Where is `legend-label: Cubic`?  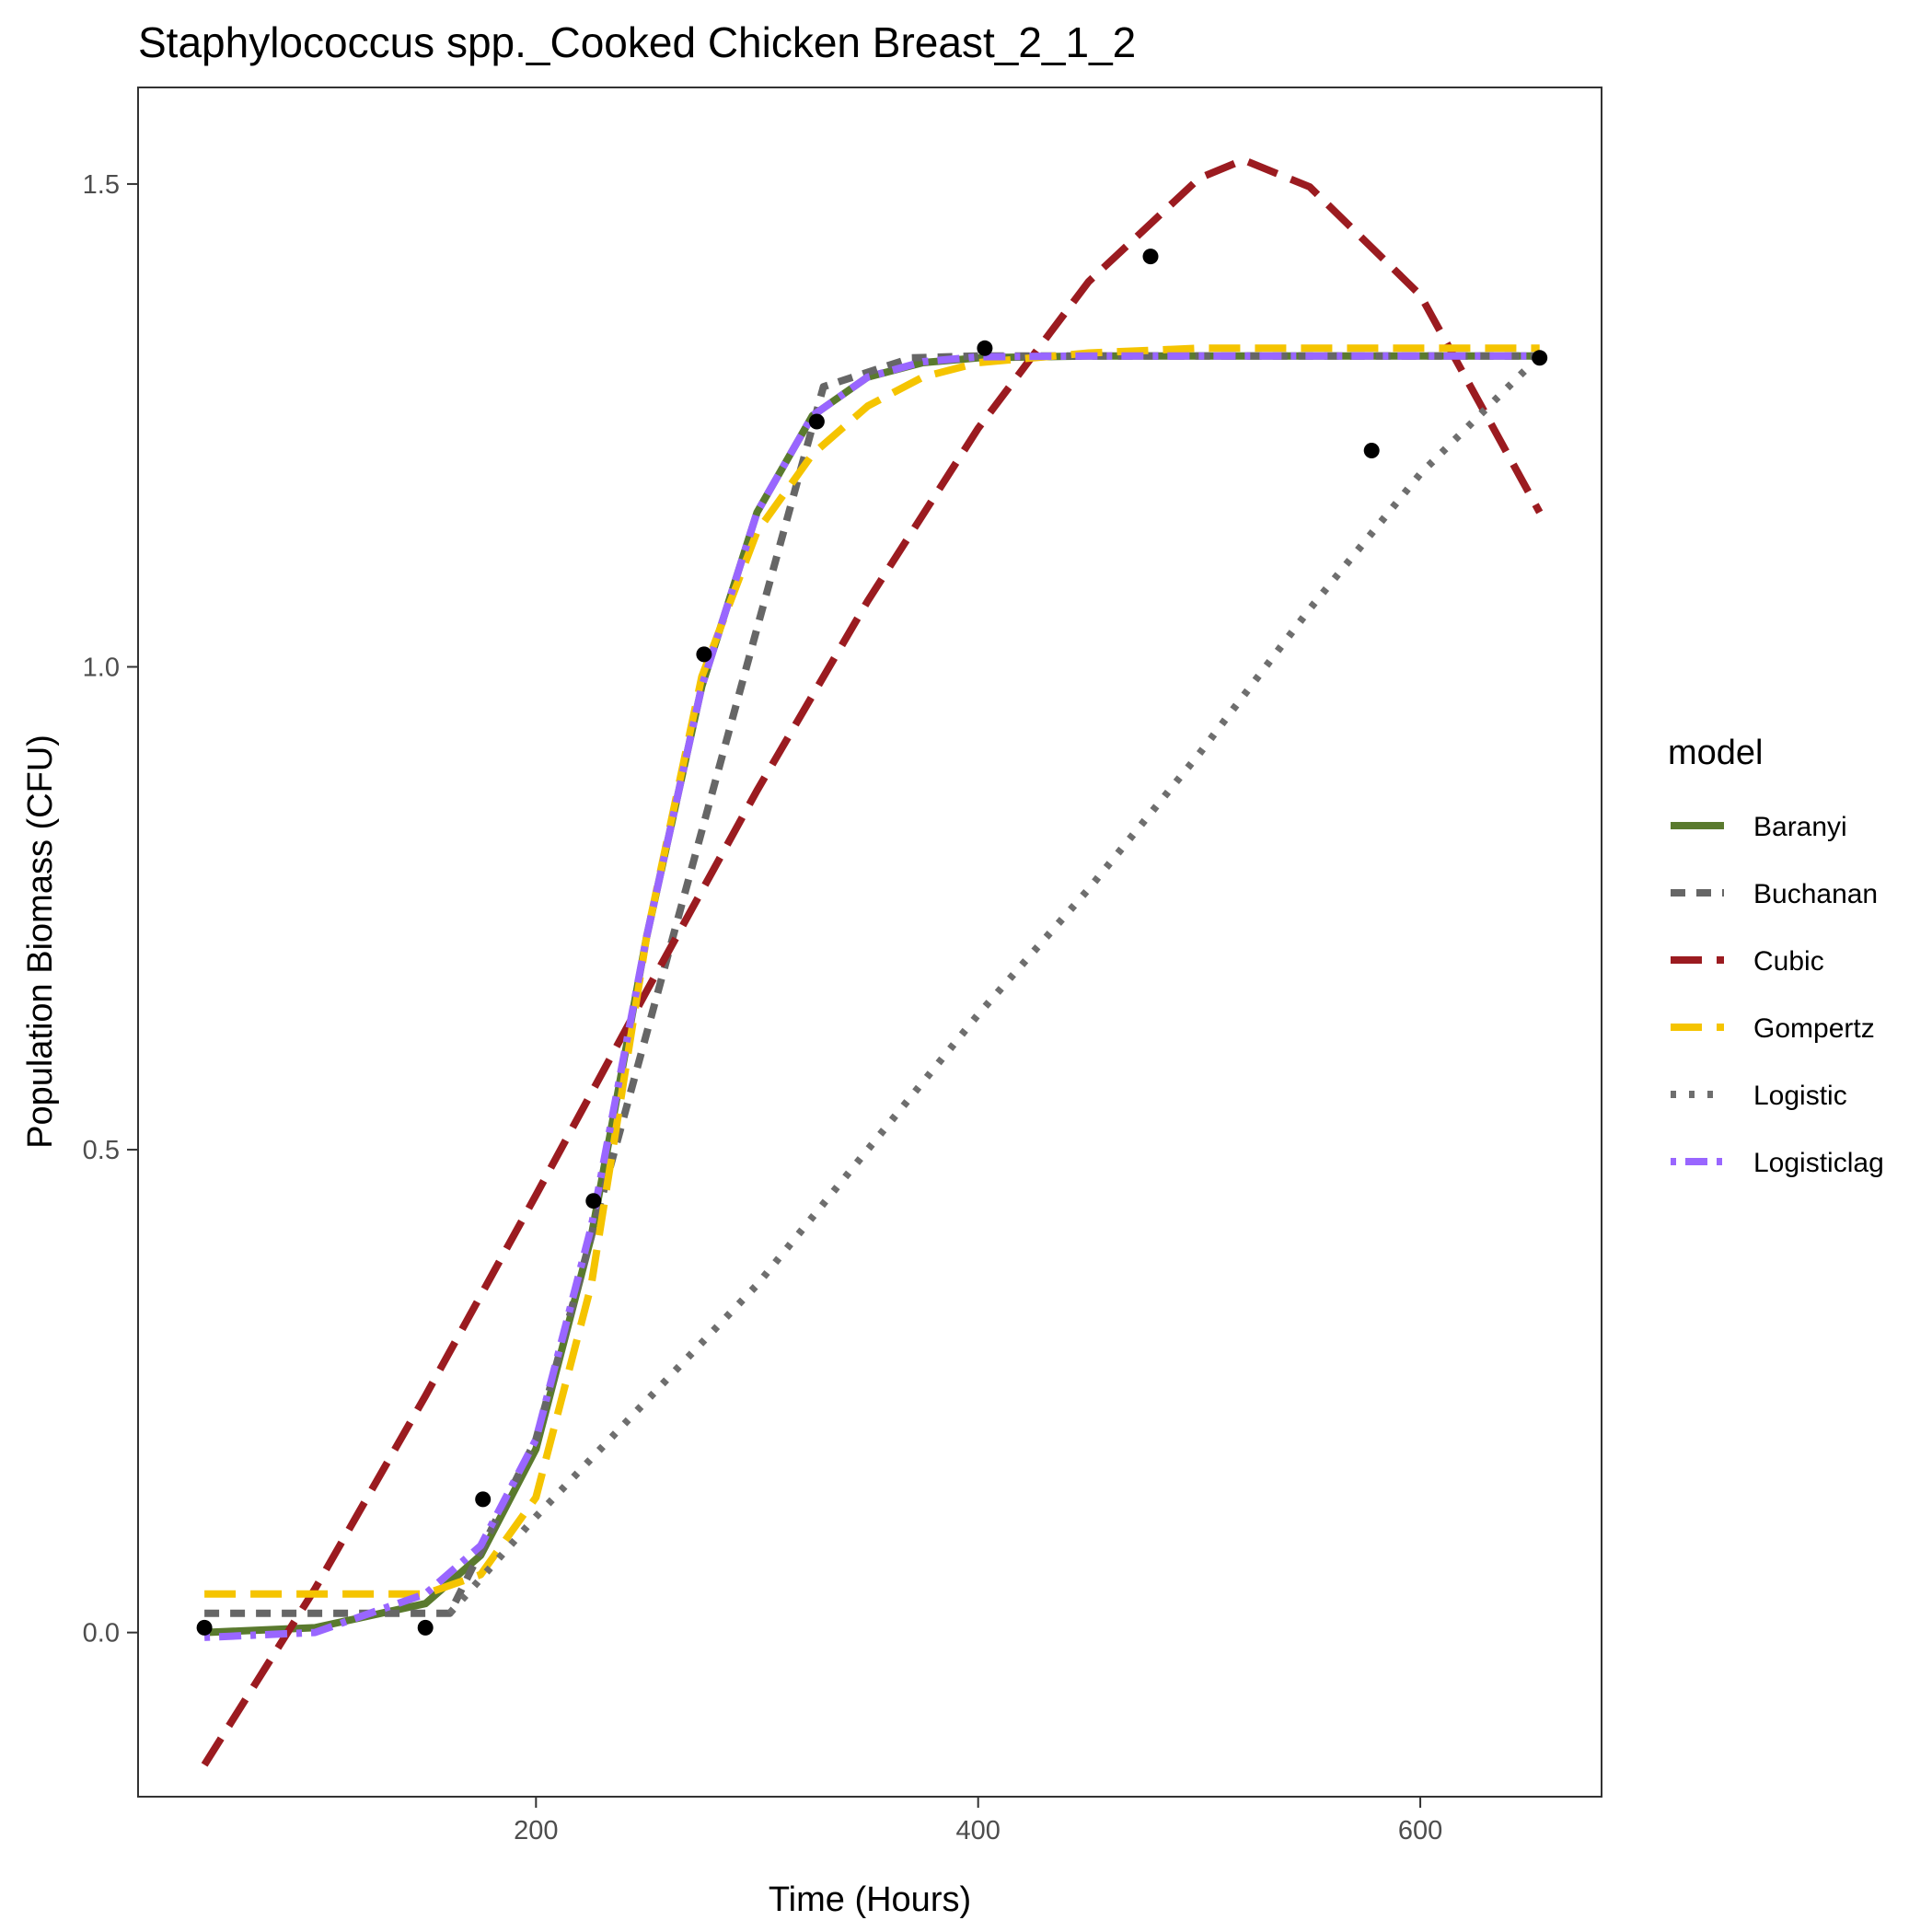 legend-label: Cubic is located at coordinates (1789, 962).